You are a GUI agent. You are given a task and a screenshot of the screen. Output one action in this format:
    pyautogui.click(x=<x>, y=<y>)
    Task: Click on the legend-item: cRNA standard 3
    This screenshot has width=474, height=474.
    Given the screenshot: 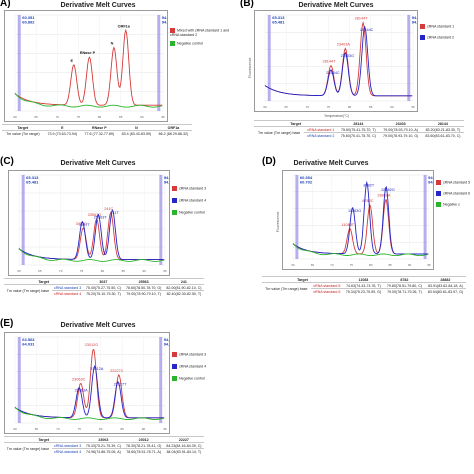 What is the action you would take?
    pyautogui.click(x=203, y=188)
    